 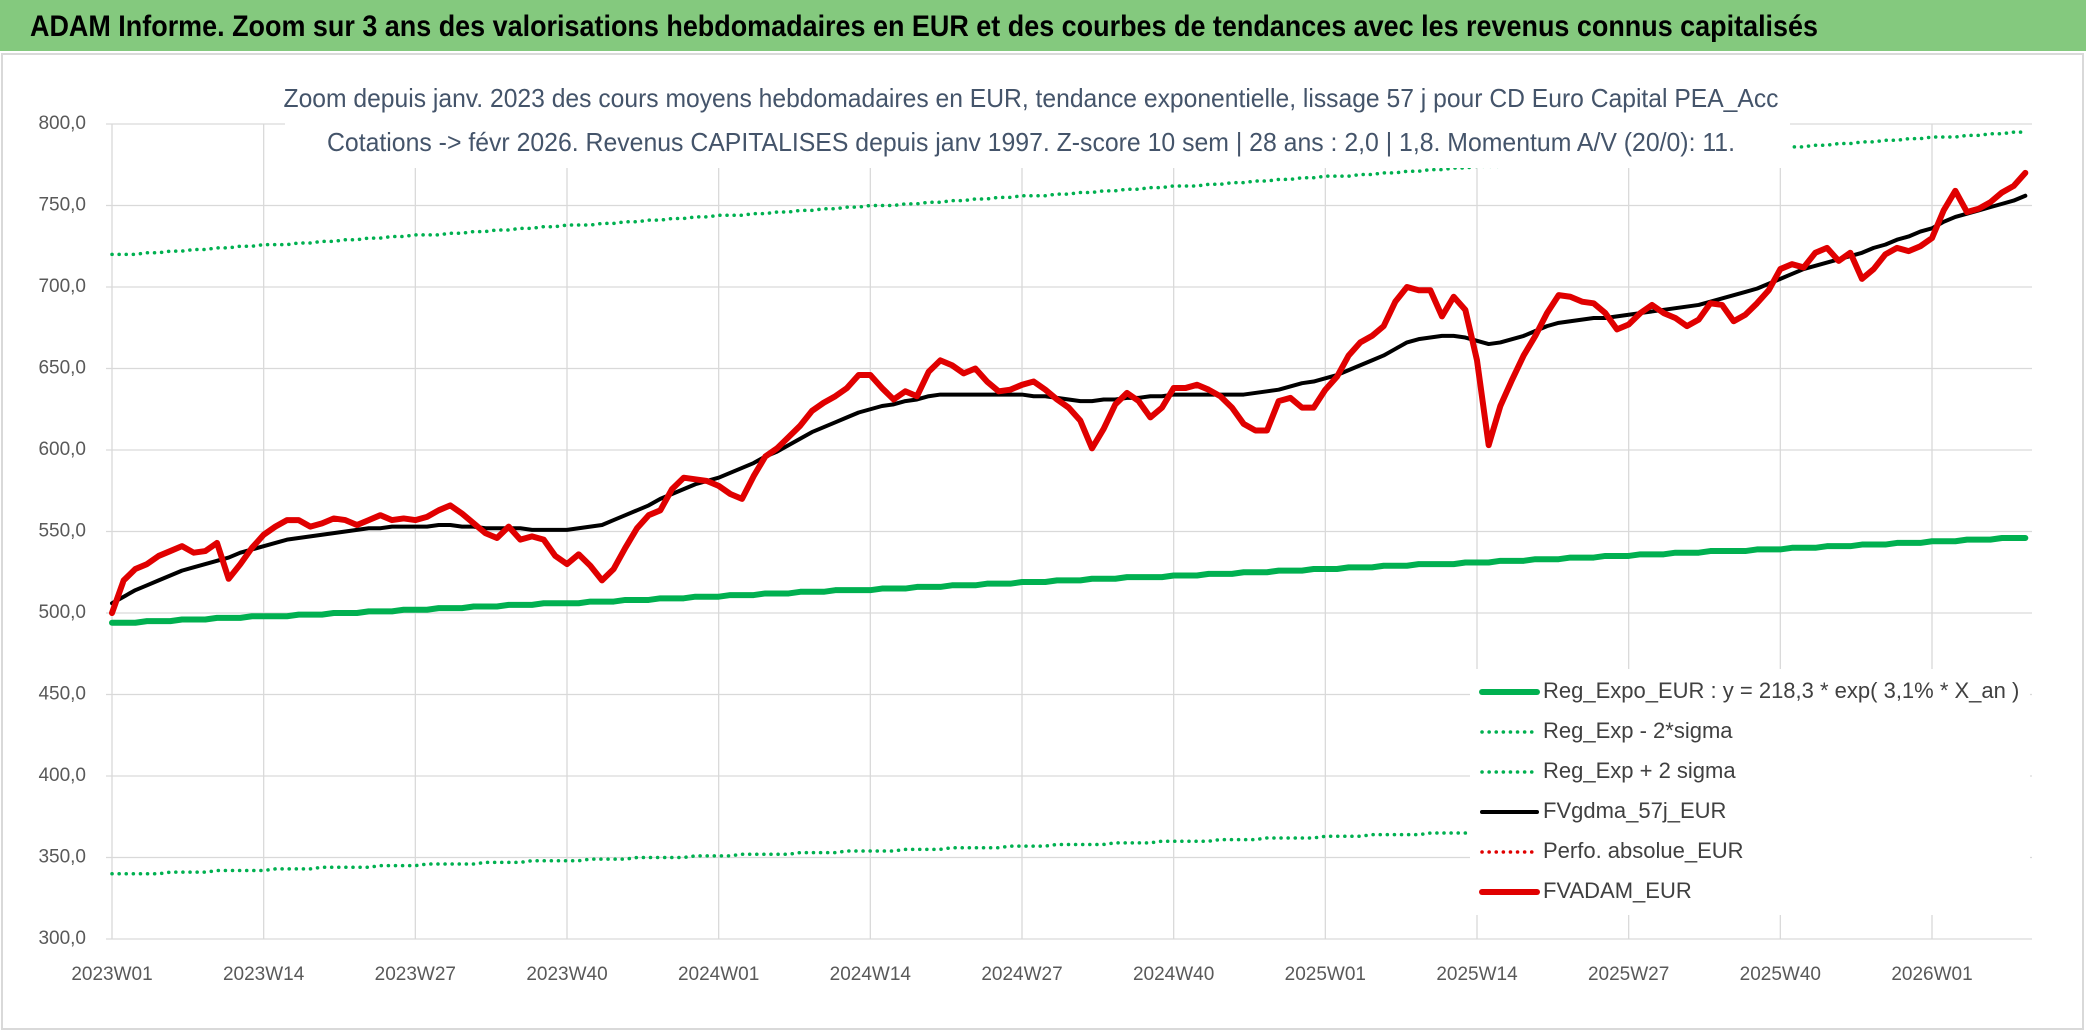 What do you see at coordinates (1021, 974) in the screenshot?
I see `x-tick-label: 2024W27` at bounding box center [1021, 974].